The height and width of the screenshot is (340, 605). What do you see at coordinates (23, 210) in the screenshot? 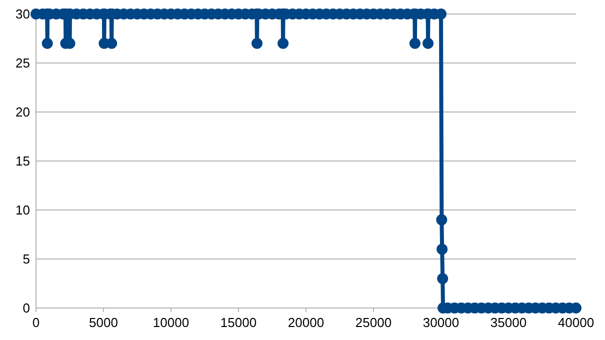
I see `y-tick-label: 10` at bounding box center [23, 210].